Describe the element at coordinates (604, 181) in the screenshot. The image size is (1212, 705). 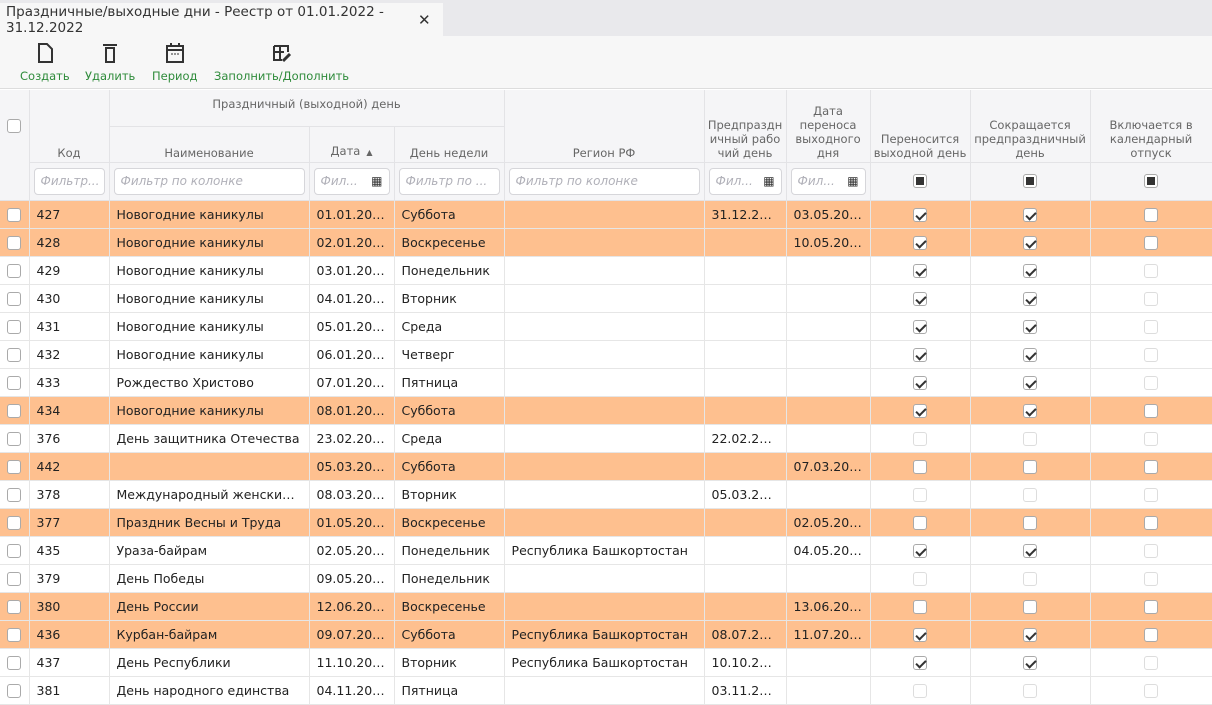
I see `filter-region: Фильтр по колонке` at that location.